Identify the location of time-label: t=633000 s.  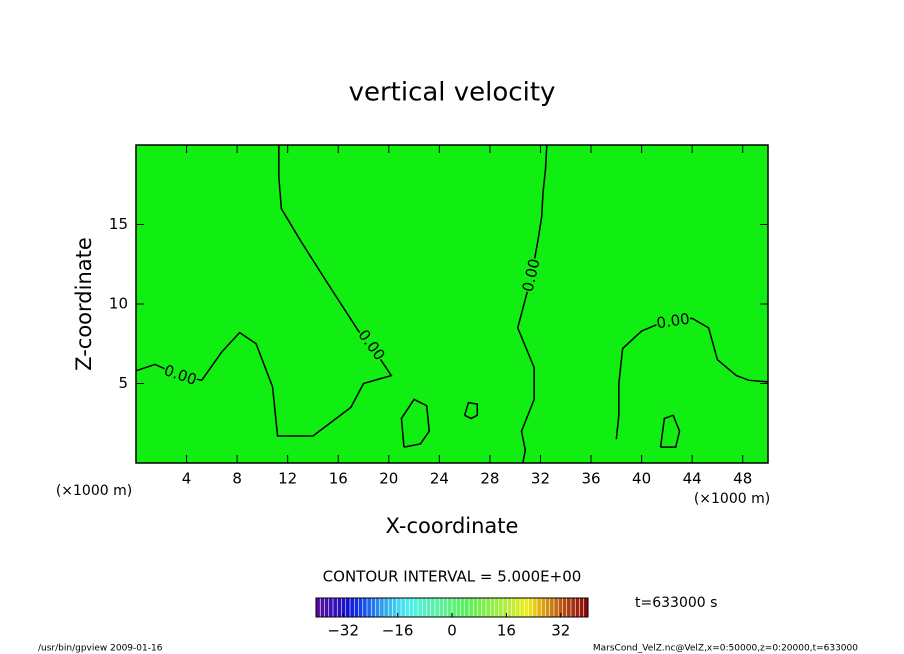
(676, 603).